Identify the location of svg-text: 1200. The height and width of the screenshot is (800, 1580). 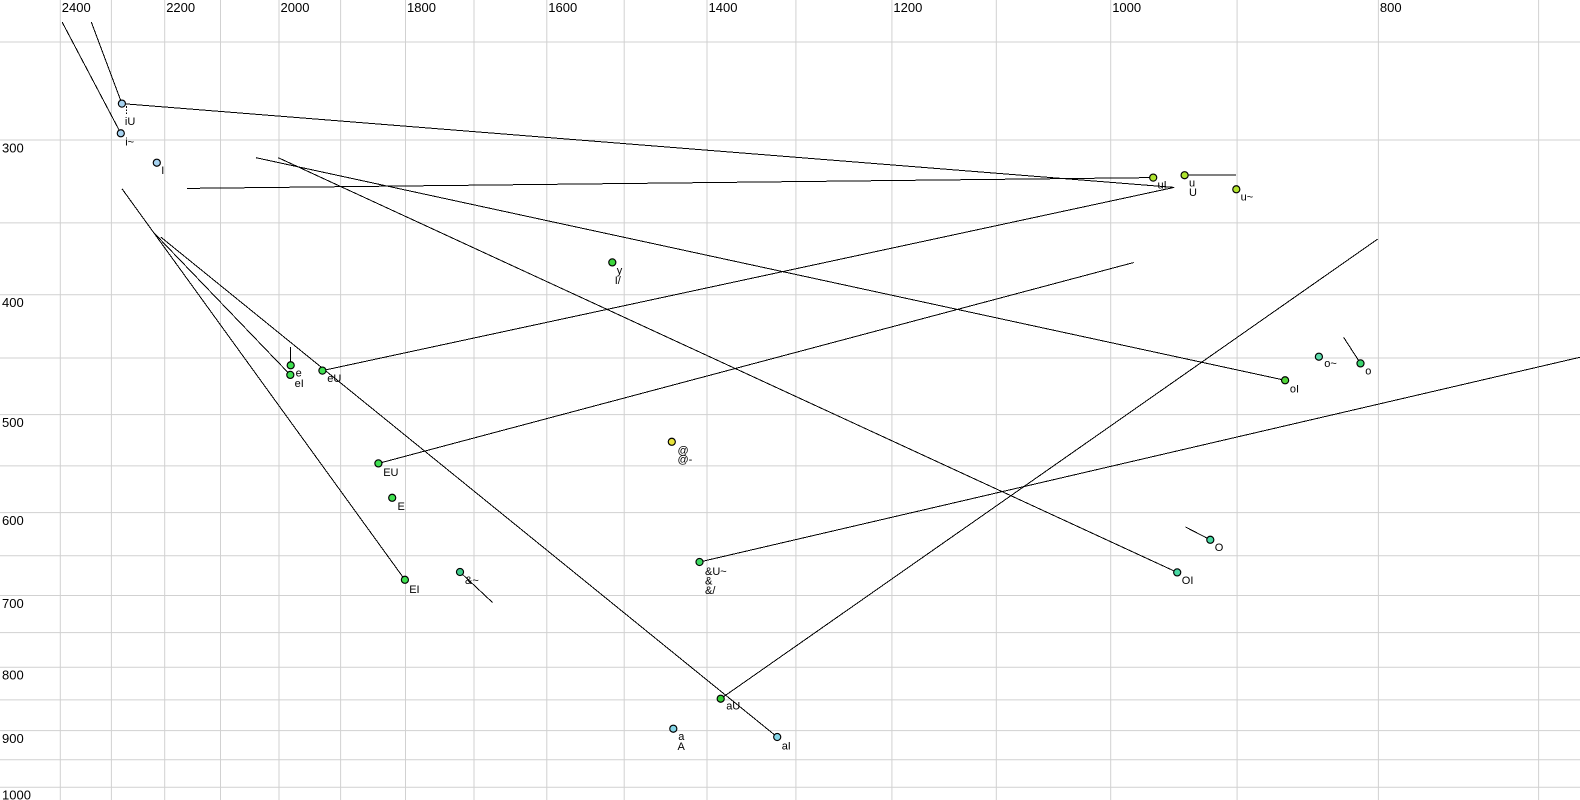
(907, 7).